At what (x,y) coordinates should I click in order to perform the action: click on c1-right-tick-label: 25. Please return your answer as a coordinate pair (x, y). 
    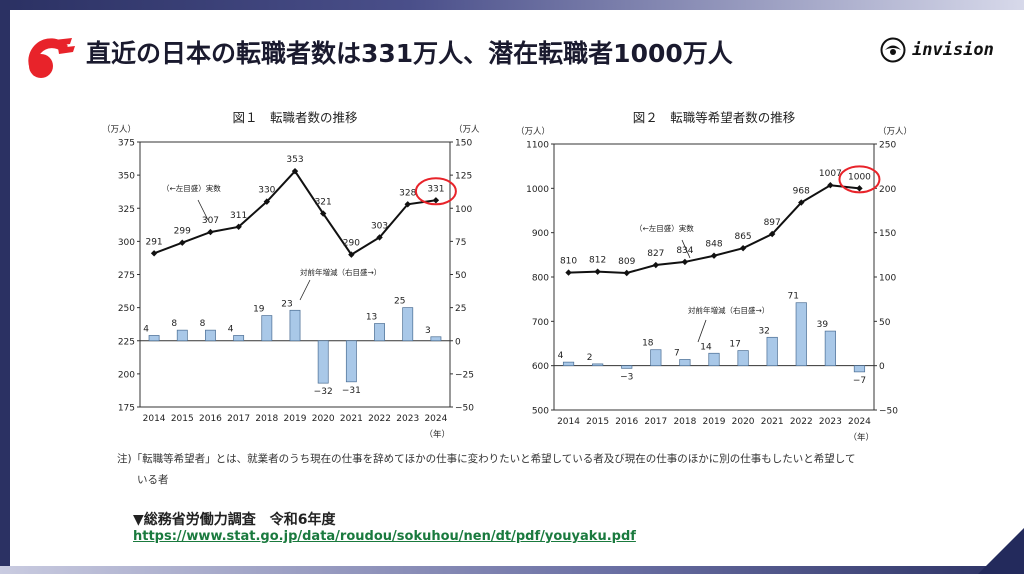
    Looking at the image, I should click on (460, 309).